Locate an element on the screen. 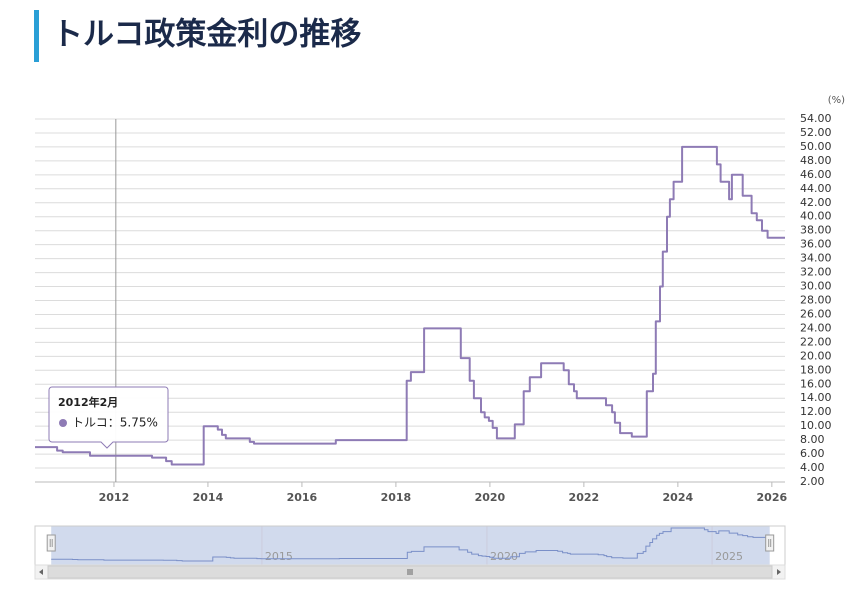 The image size is (855, 595). tooltip-text: トルコ：5.75% is located at coordinates (115, 423).